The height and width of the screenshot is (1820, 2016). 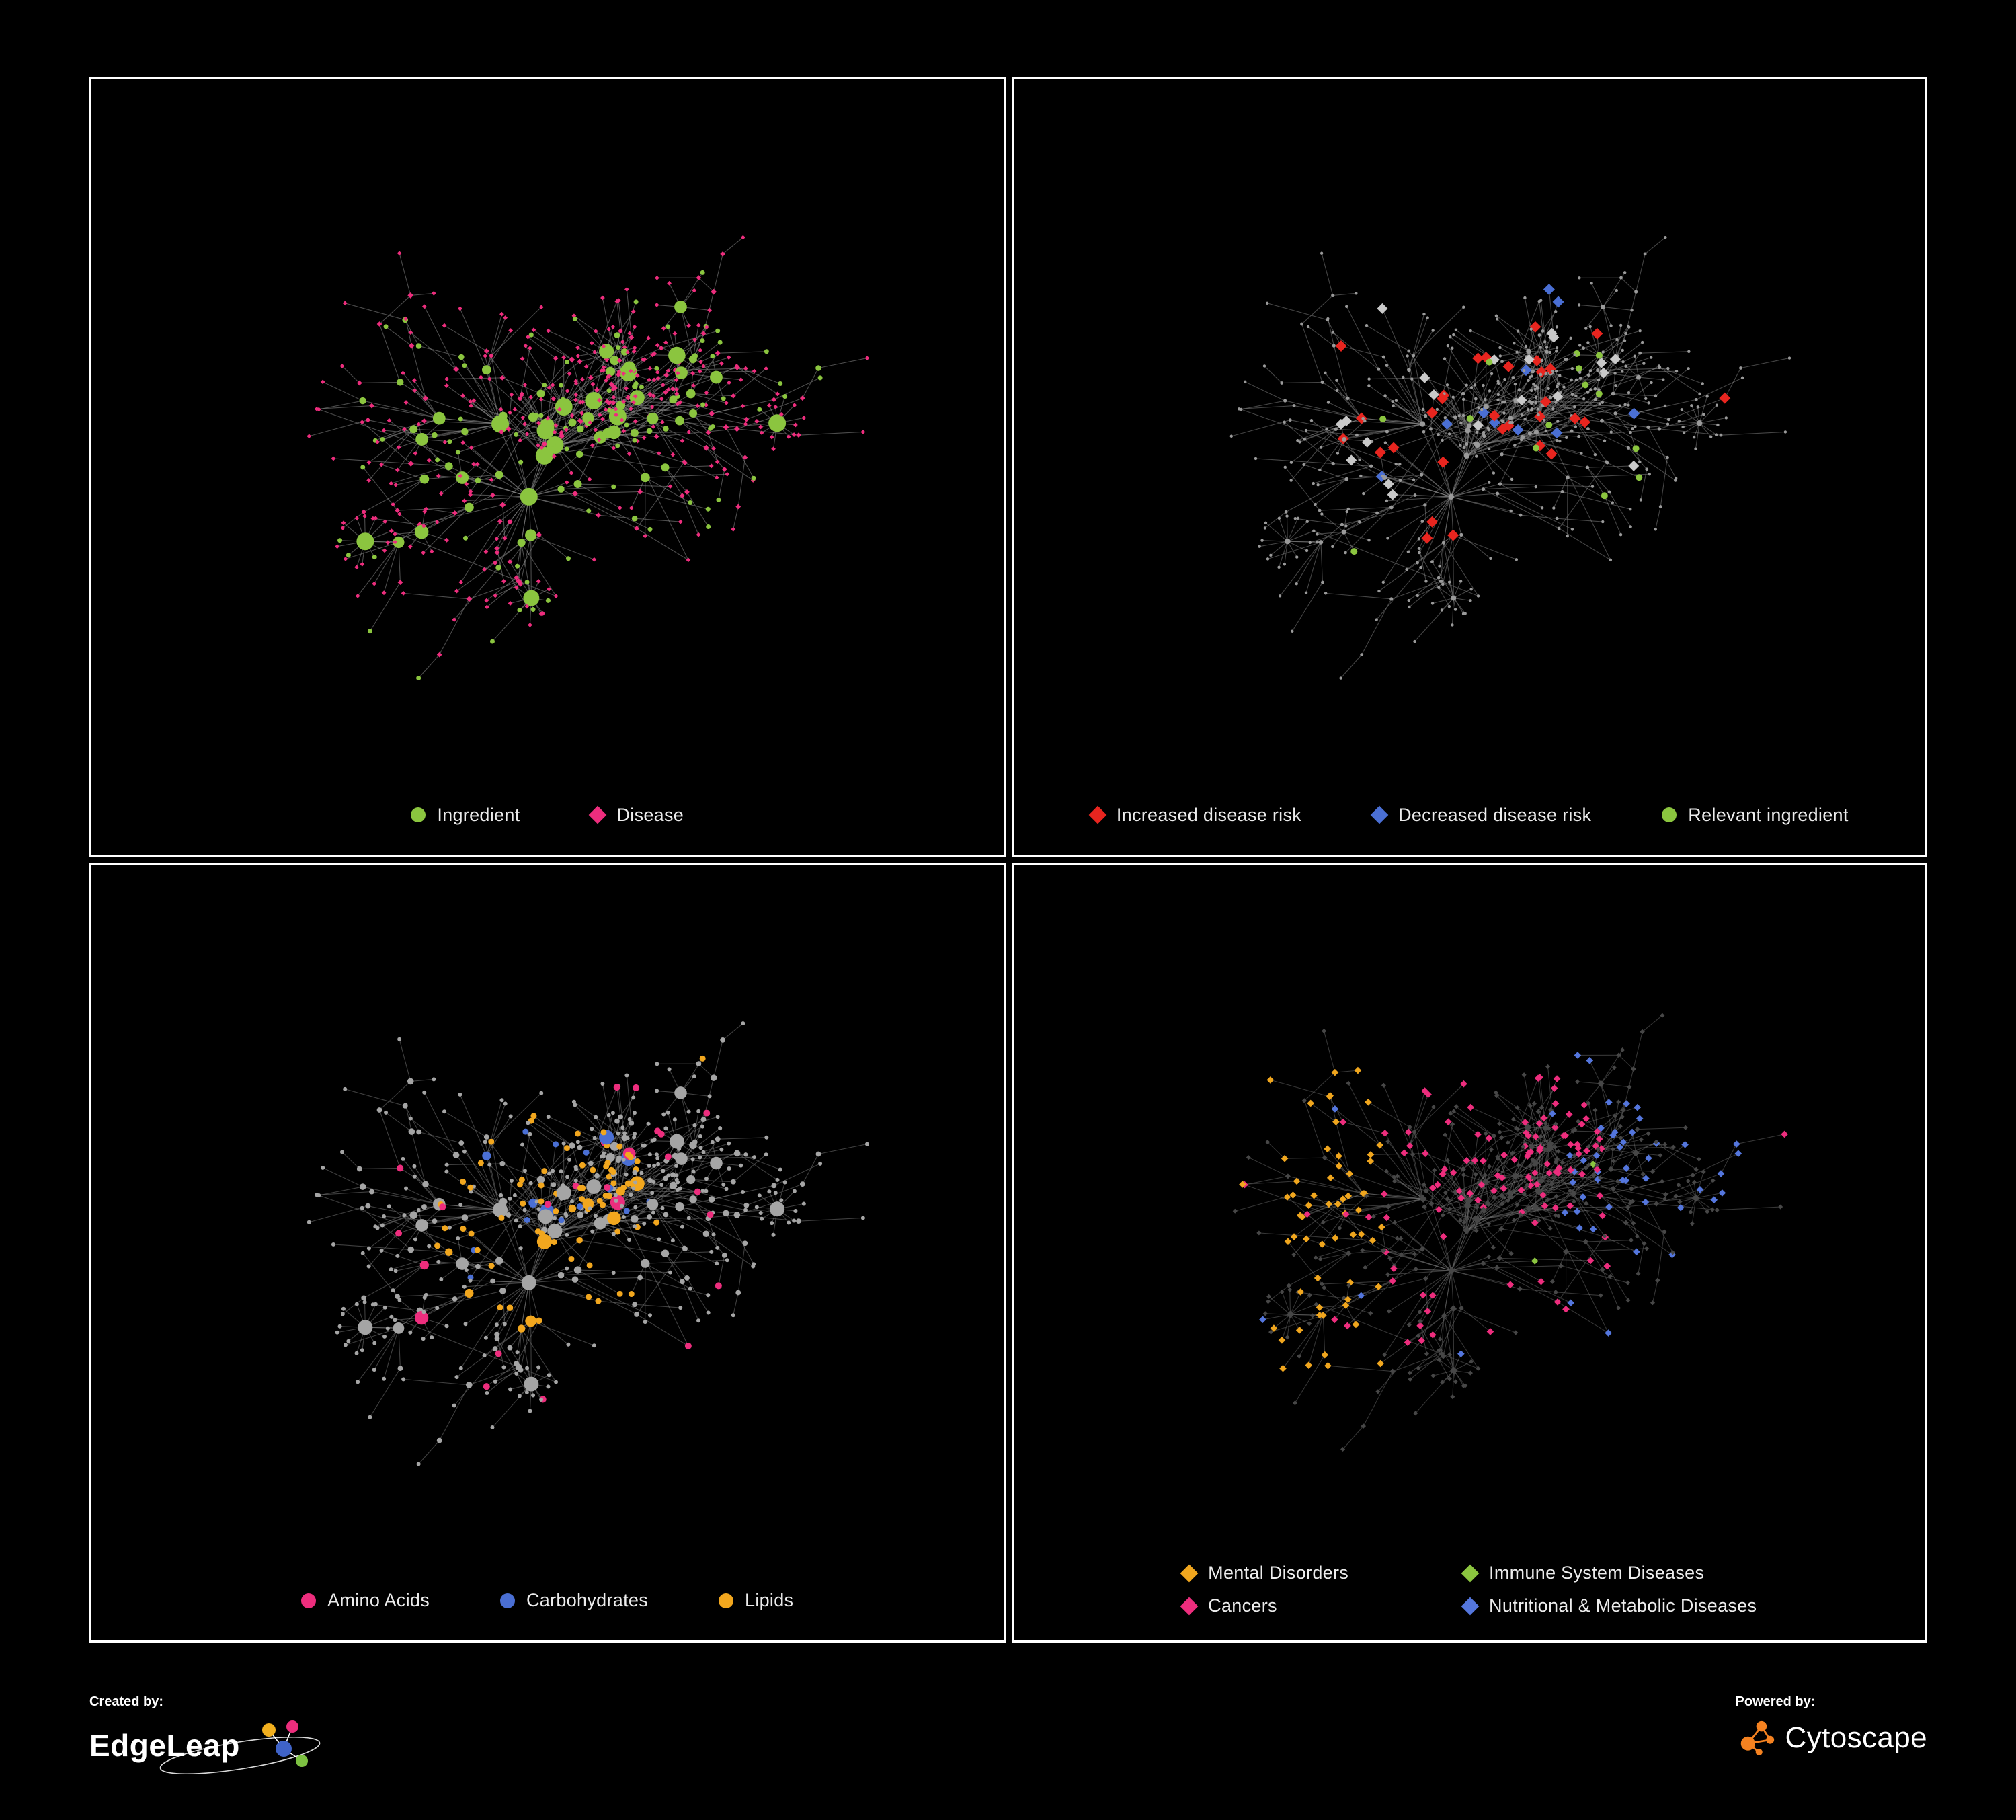 I want to click on legend-item-ingredient: Ingredient, so click(x=465, y=815).